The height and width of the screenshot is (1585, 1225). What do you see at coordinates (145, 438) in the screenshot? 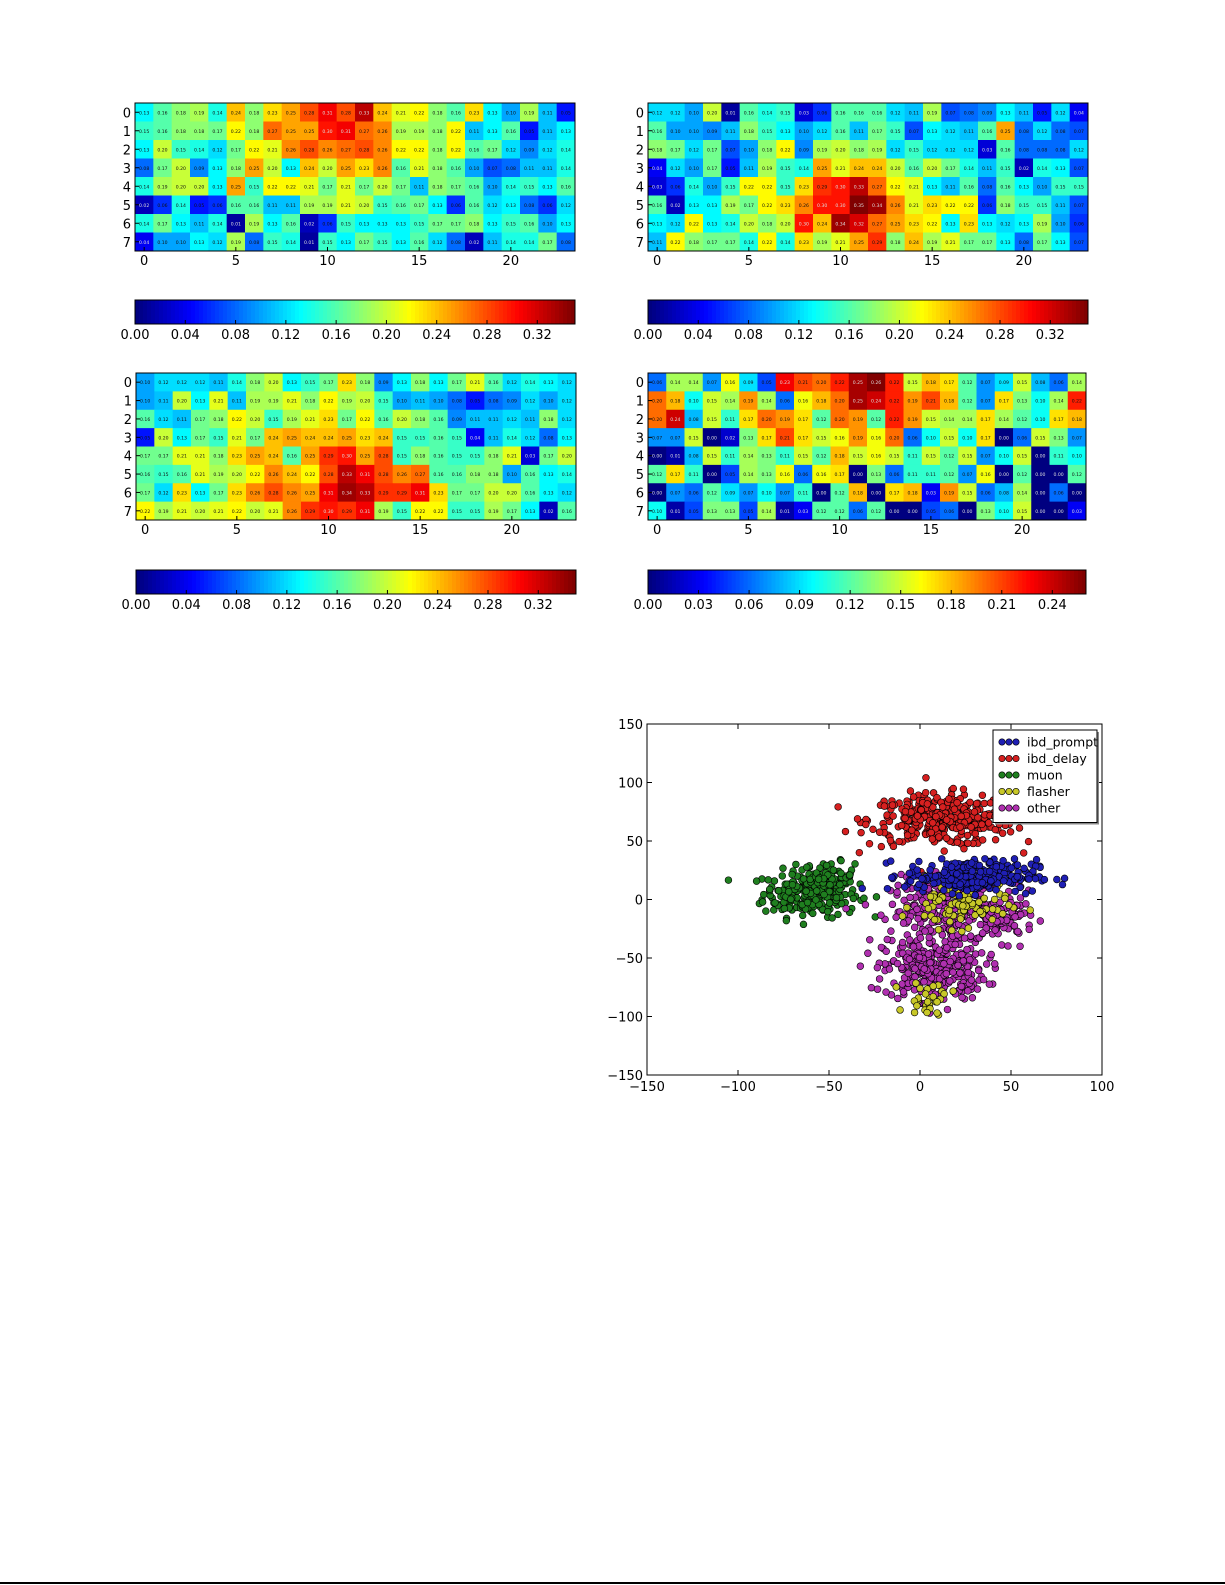
I see `heatmap-cell-label: 0.05` at bounding box center [145, 438].